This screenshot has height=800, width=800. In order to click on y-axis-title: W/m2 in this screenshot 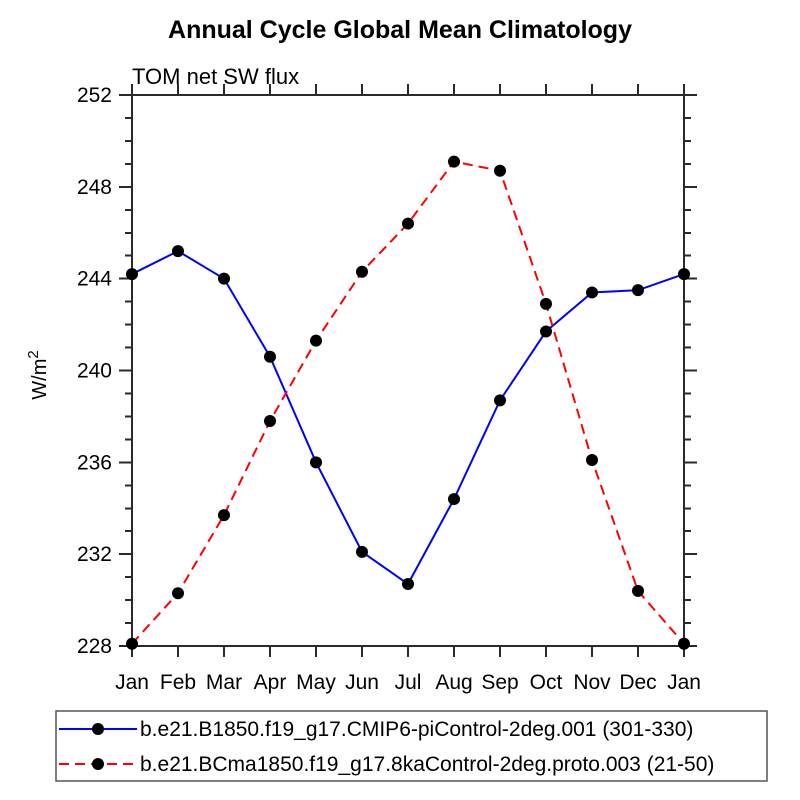, I will do `click(38, 374)`.